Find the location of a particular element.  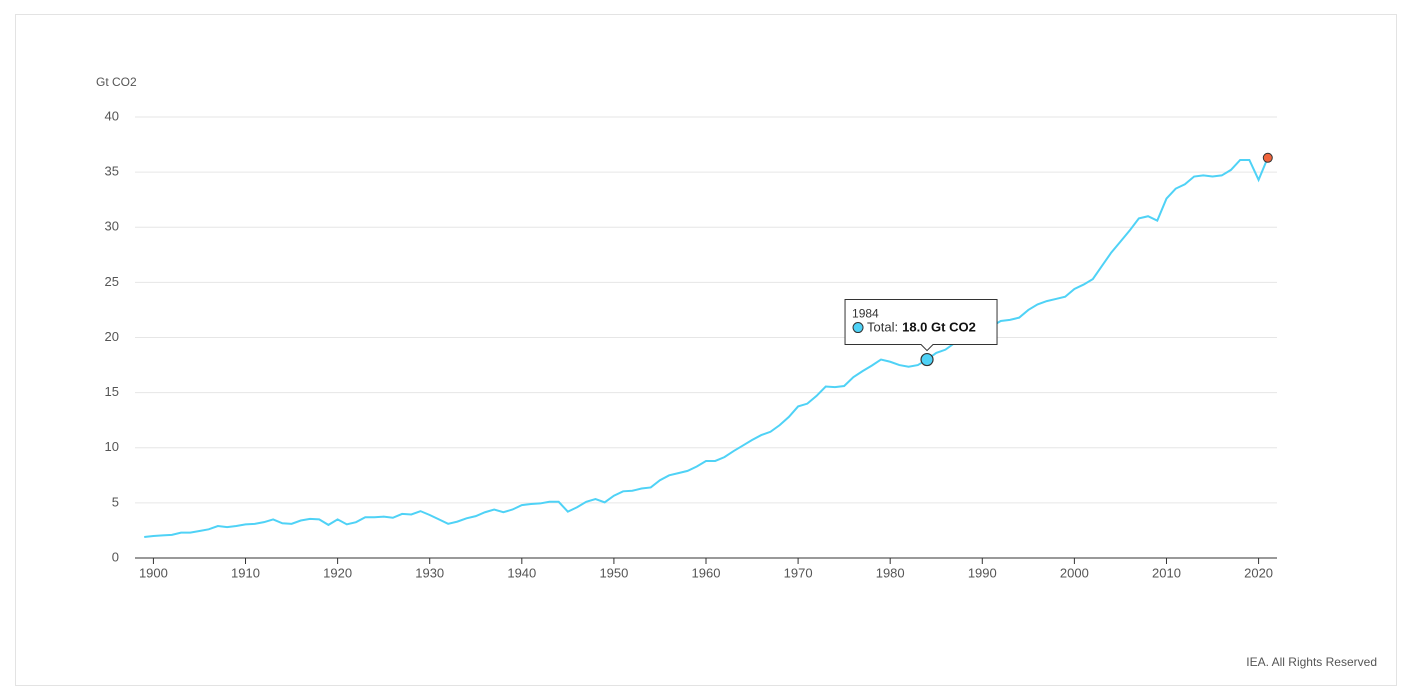

tooltip-text: Total: 18.0 Gt CO2 is located at coordinates (921, 327).